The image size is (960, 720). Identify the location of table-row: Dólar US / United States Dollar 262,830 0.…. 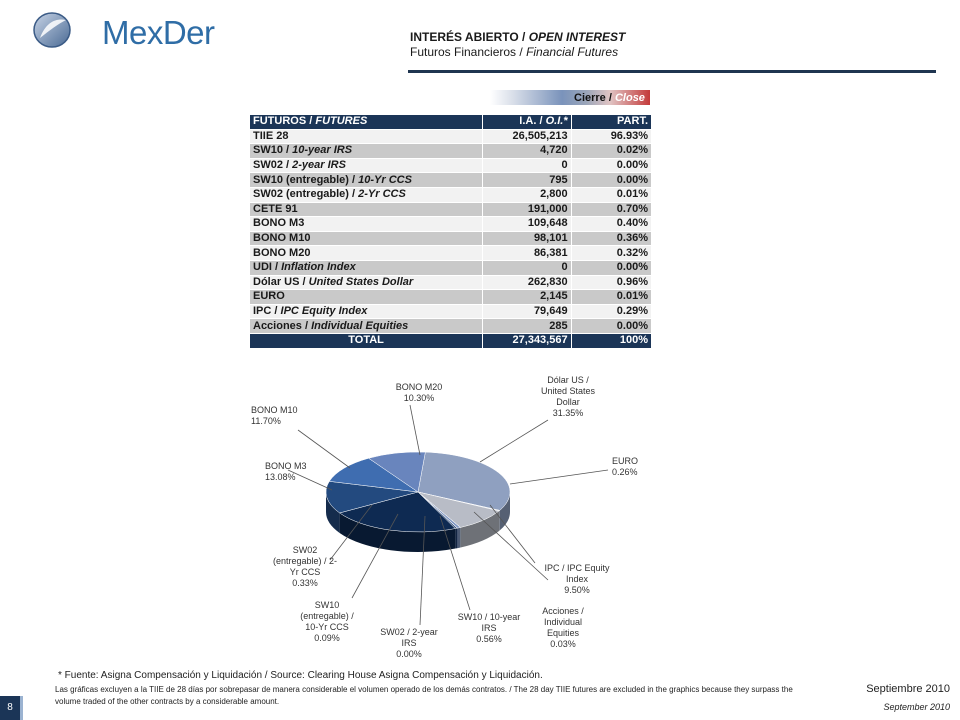
(450, 282).